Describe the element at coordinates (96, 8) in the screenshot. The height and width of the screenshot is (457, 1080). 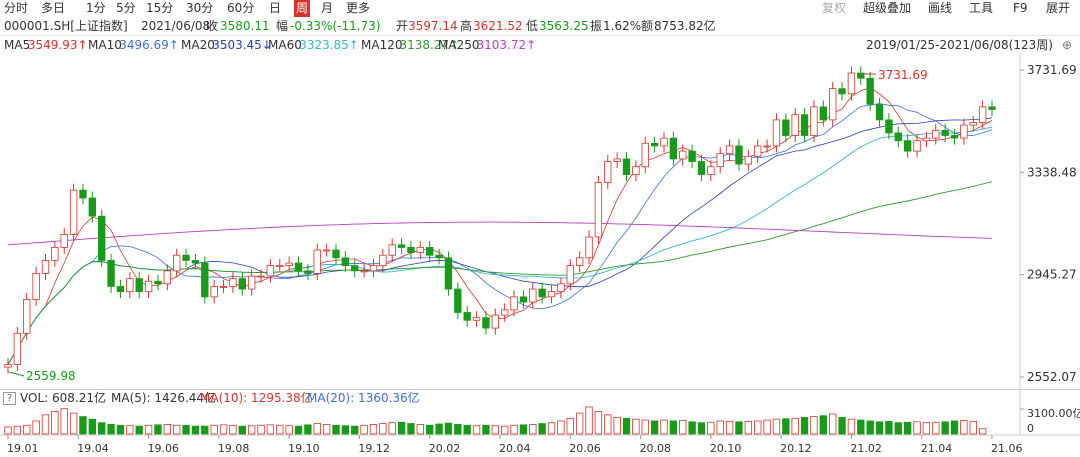
I see `period-tab-2: 1分` at that location.